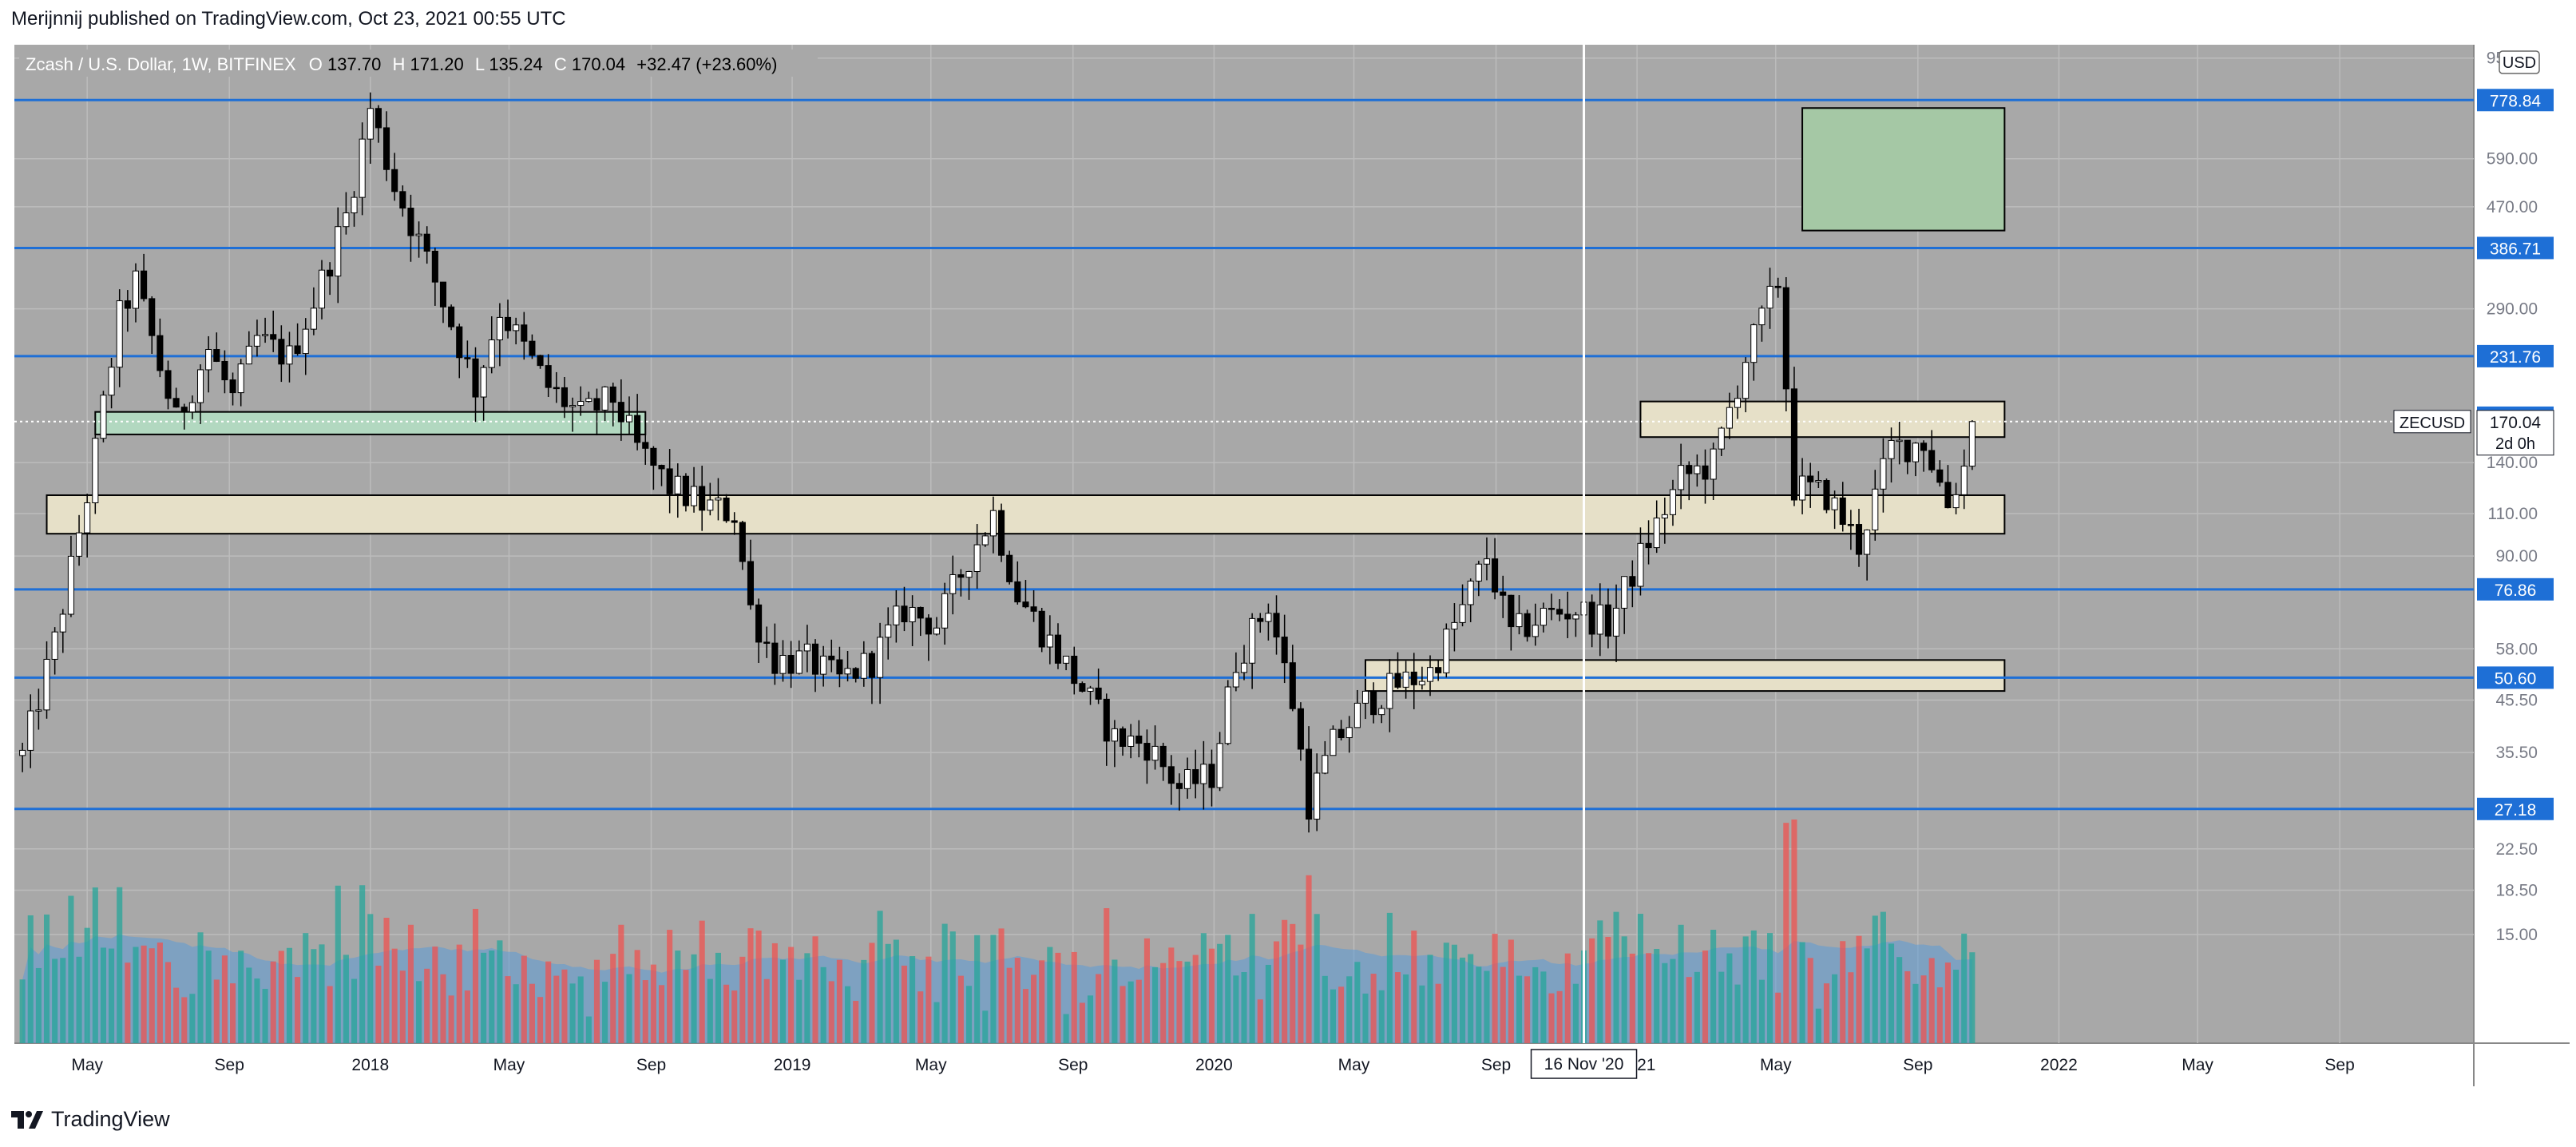  Describe the element at coordinates (1214, 1065) in the screenshot. I see `time-tick-label: 2020` at that location.